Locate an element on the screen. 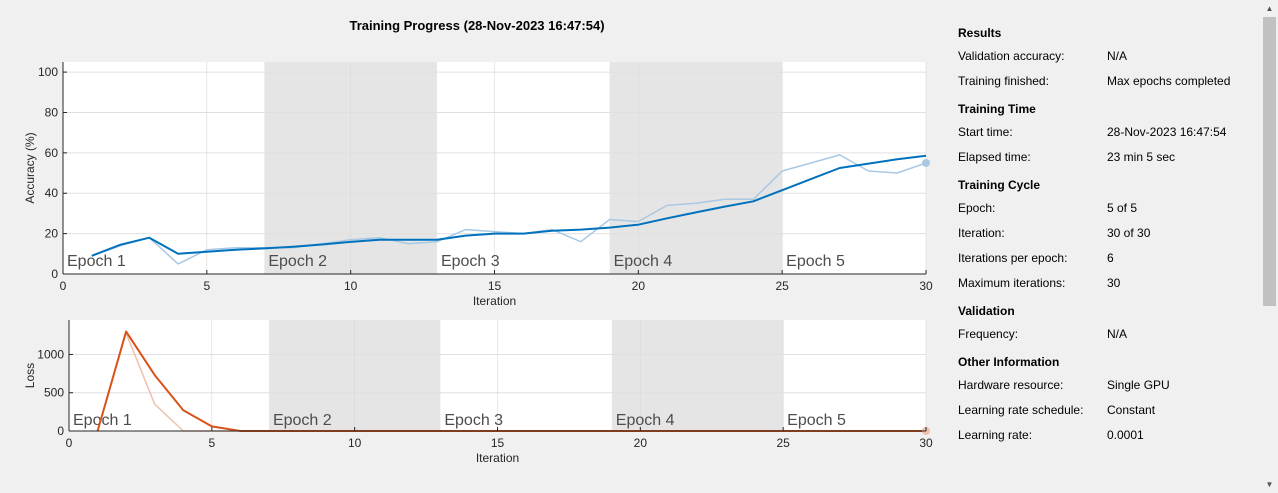 The height and width of the screenshot is (493, 1278). learning-rate-schedule-row: Learning rate schedule: Constant is located at coordinates (1108, 410).